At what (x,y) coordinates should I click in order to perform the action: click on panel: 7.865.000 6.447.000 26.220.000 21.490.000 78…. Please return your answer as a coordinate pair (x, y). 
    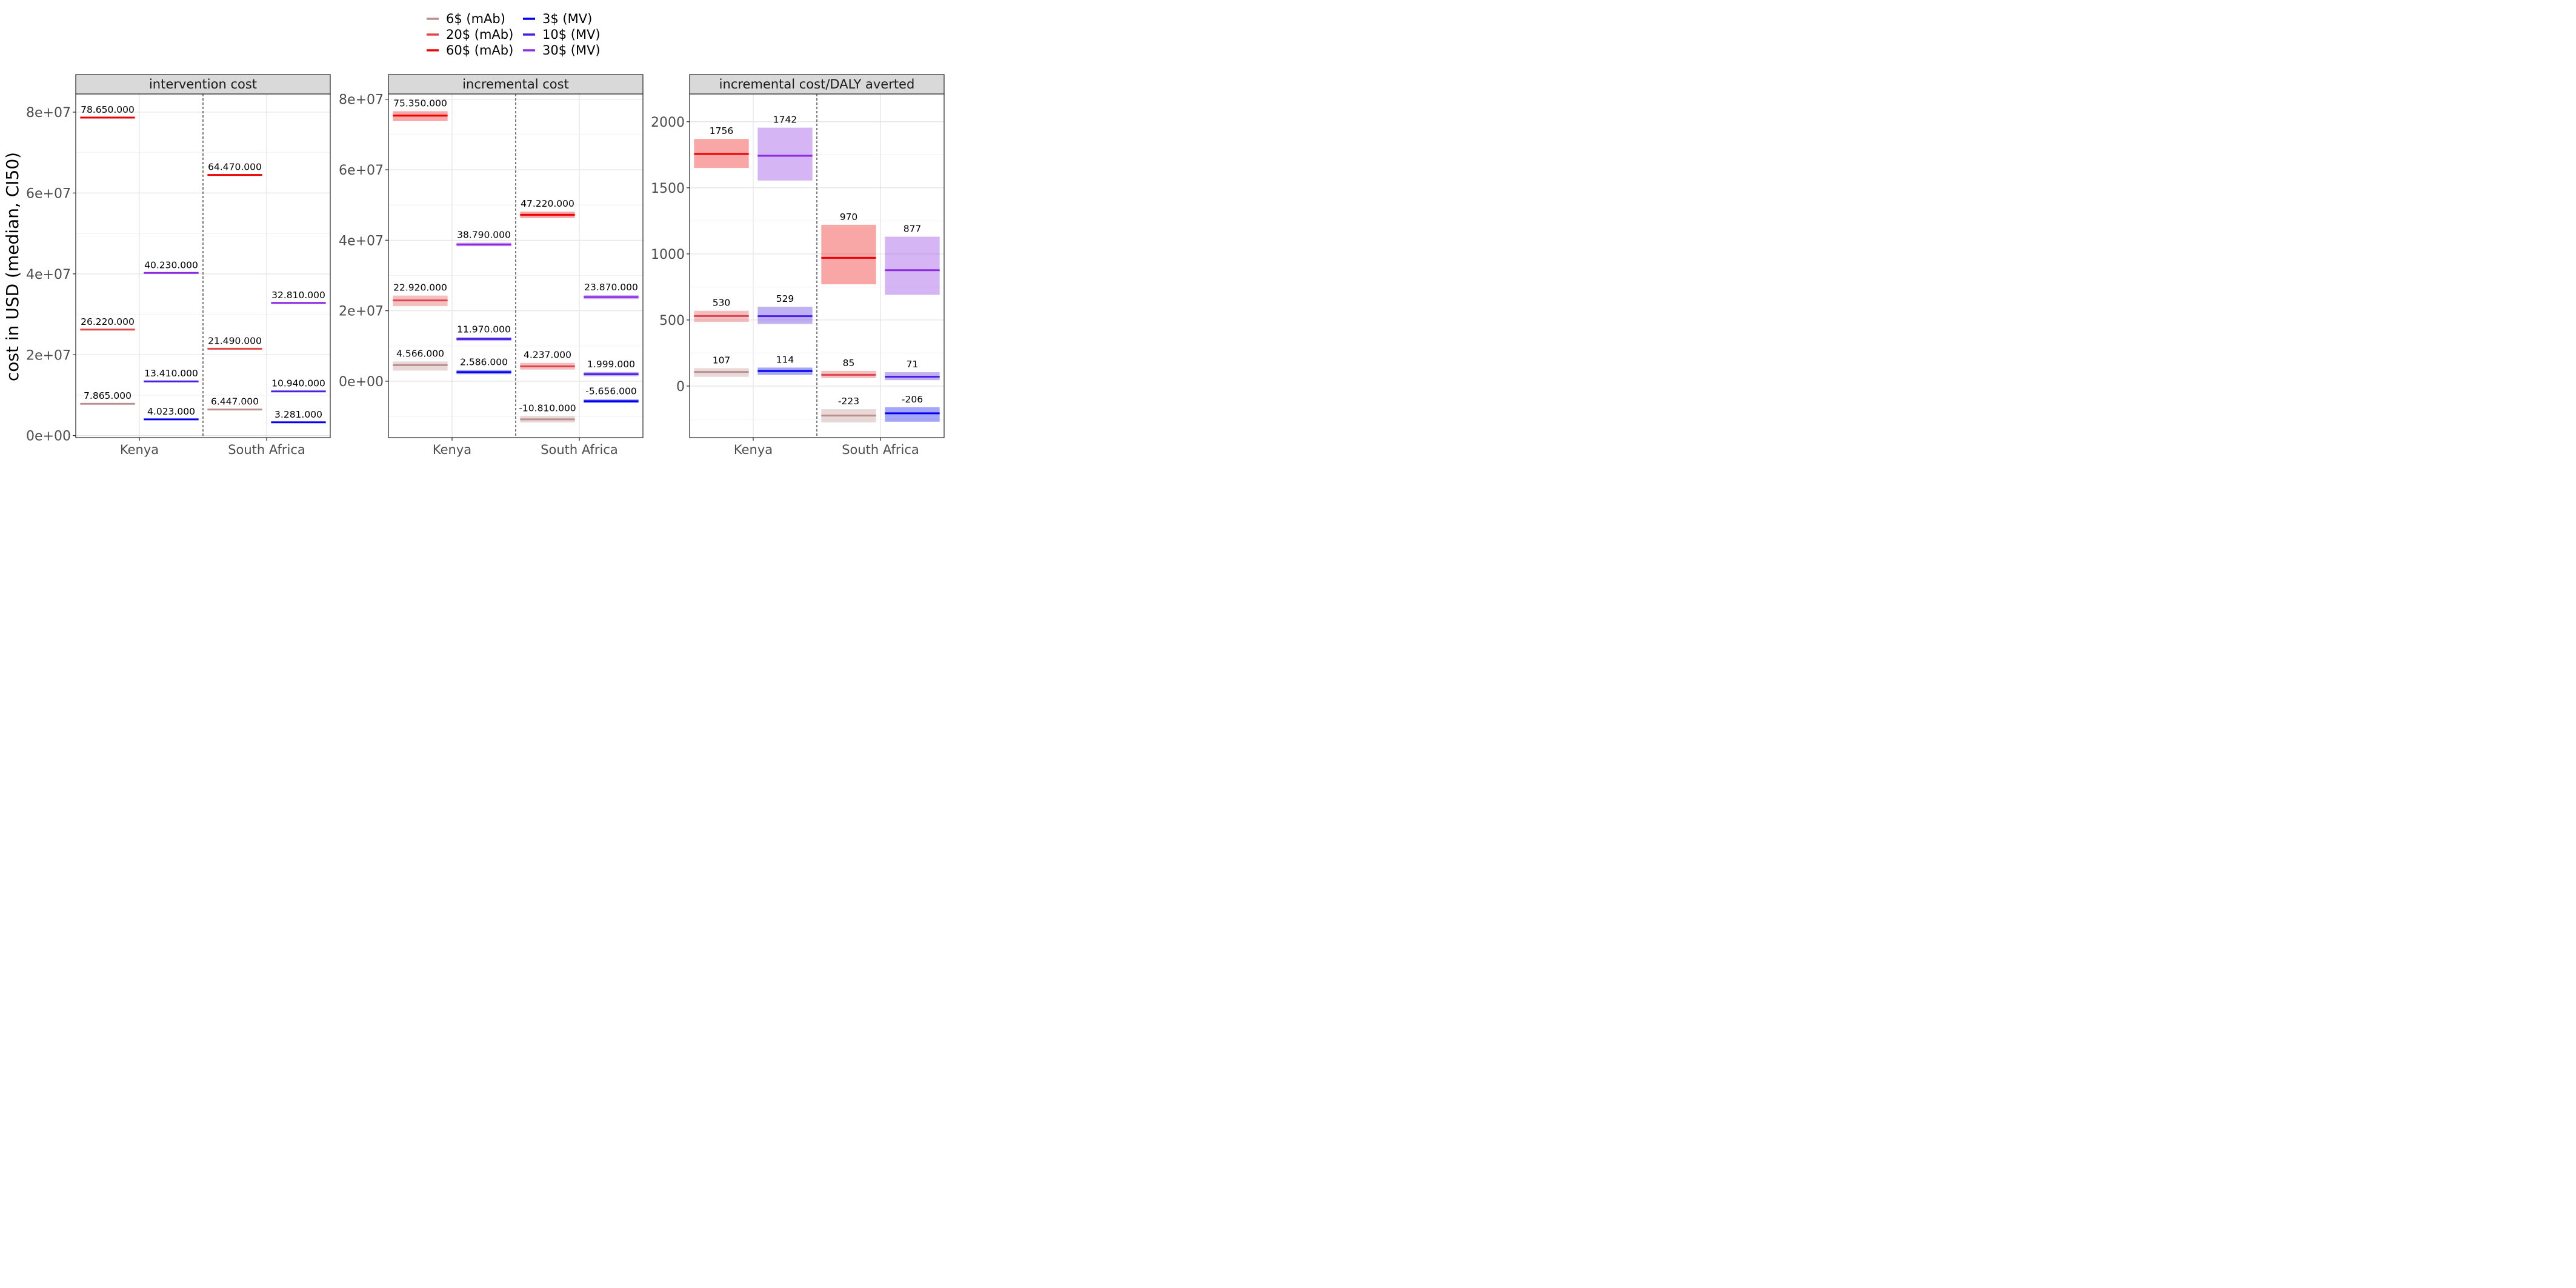
    Looking at the image, I should click on (178, 265).